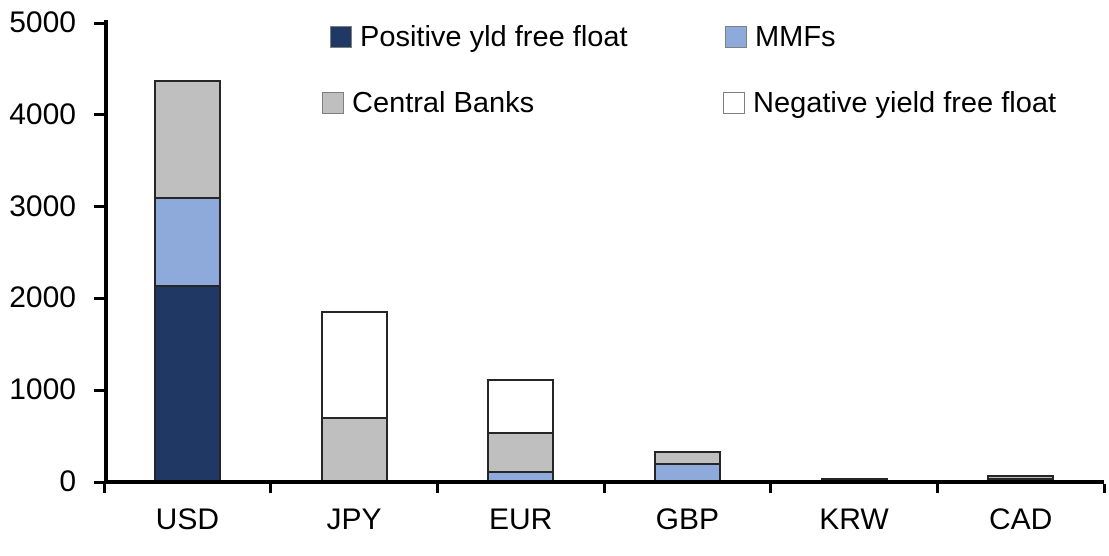  Describe the element at coordinates (1021, 476) in the screenshot. I see `bar-segment-cad-central-banks` at that location.